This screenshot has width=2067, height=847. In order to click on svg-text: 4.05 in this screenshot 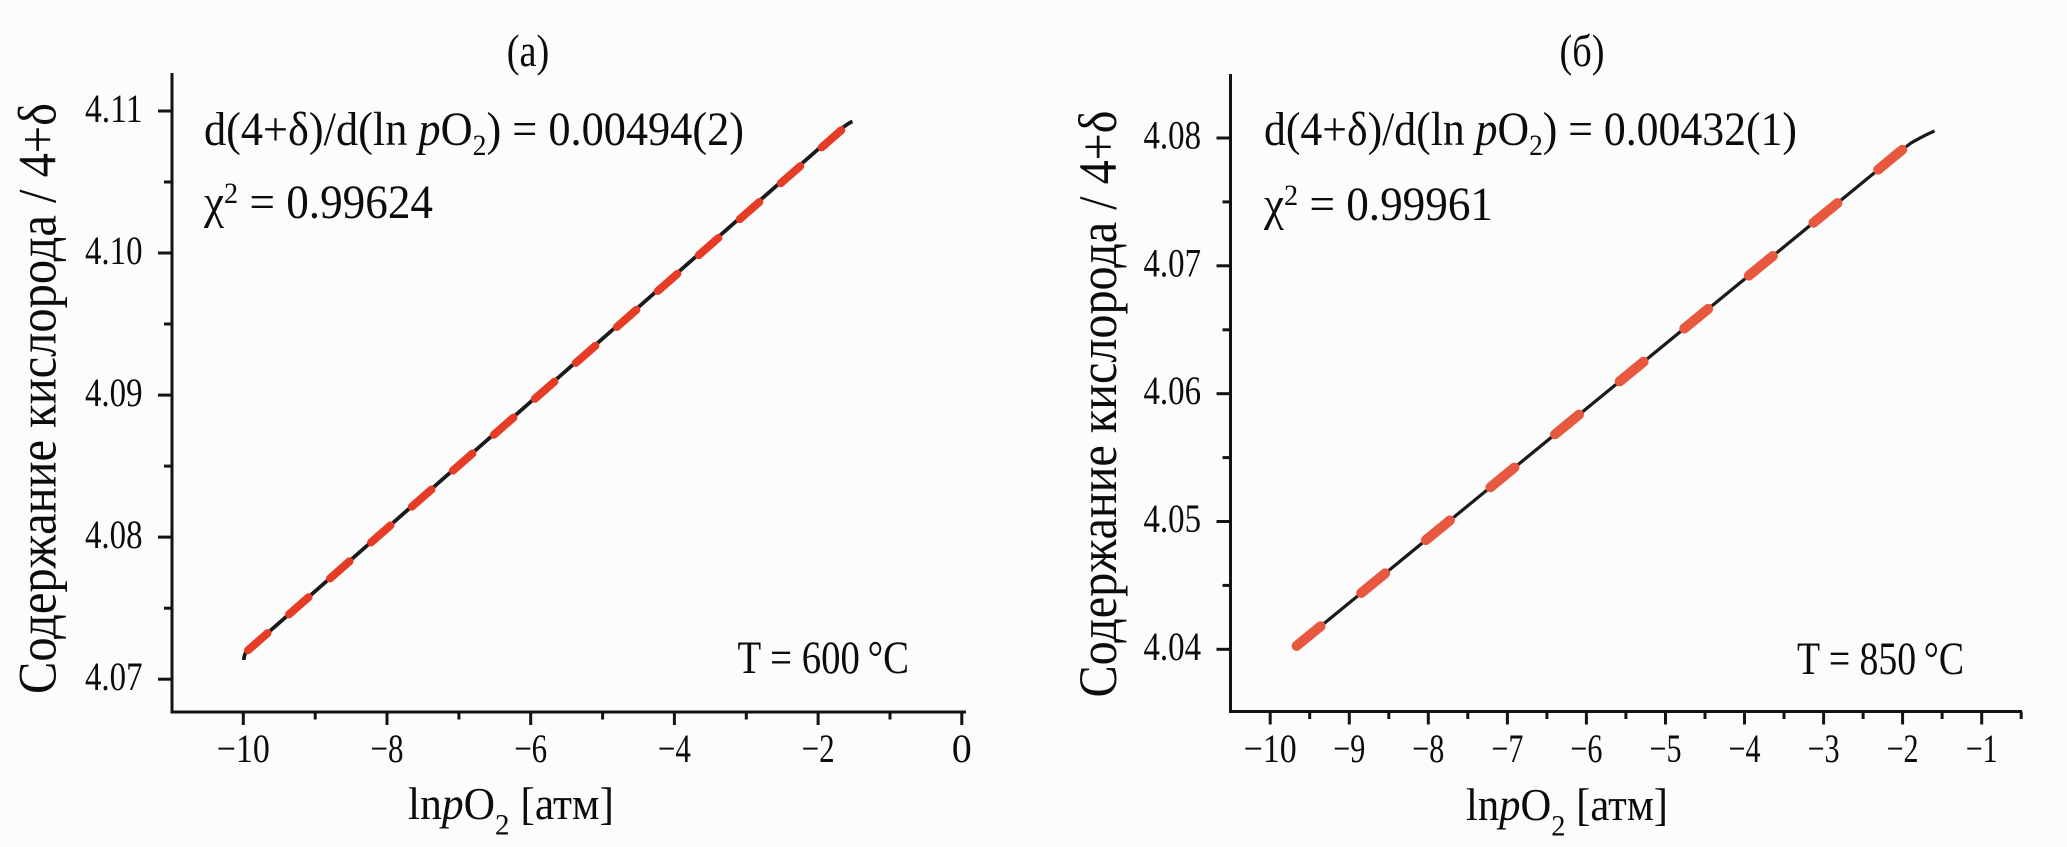, I will do `click(1173, 518)`.